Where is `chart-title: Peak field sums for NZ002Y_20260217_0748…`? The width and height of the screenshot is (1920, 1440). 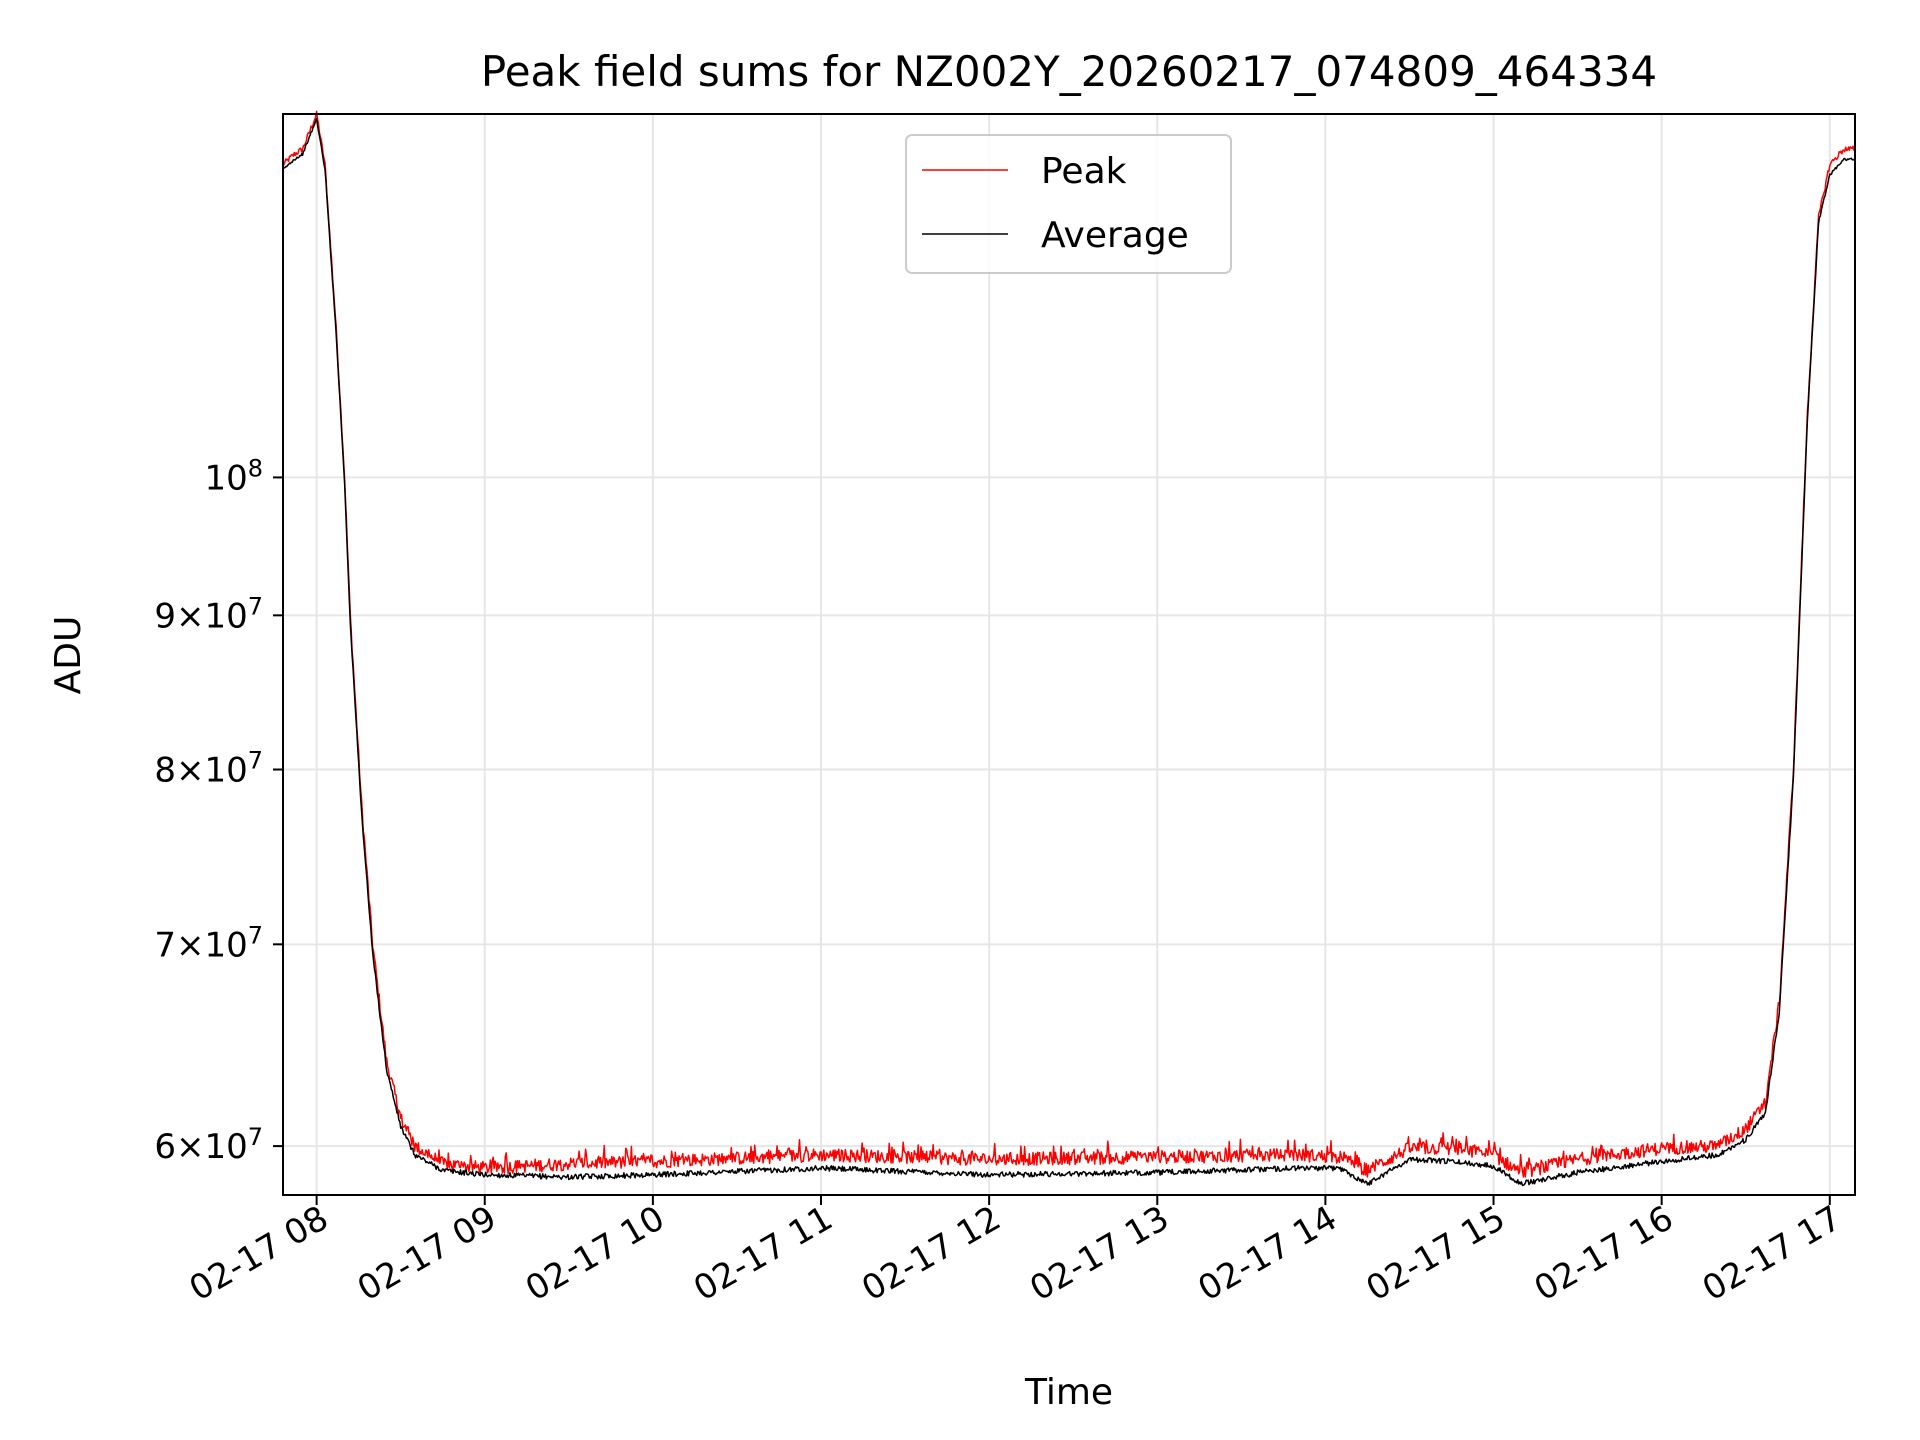 chart-title: Peak field sums for NZ002Y_20260217_0748… is located at coordinates (1069, 71).